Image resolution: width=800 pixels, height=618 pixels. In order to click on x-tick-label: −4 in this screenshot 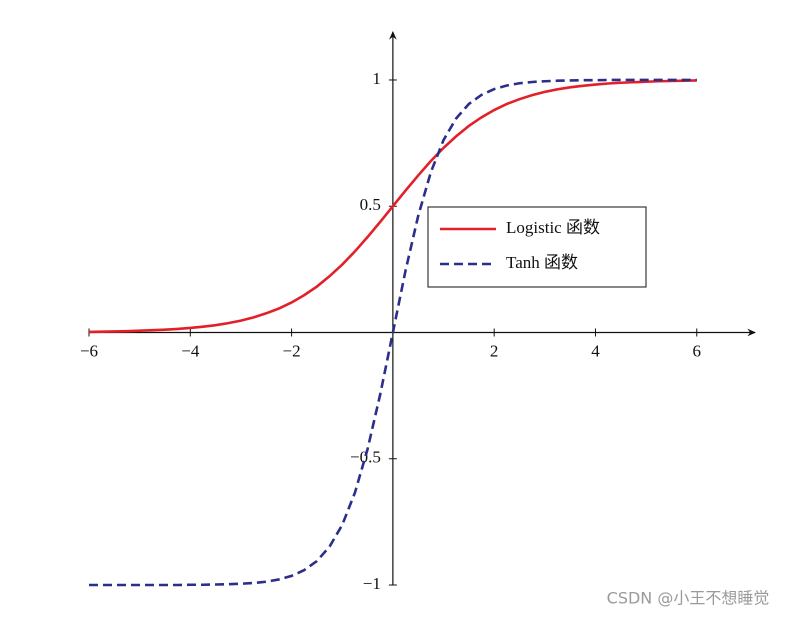, I will do `click(190, 350)`.